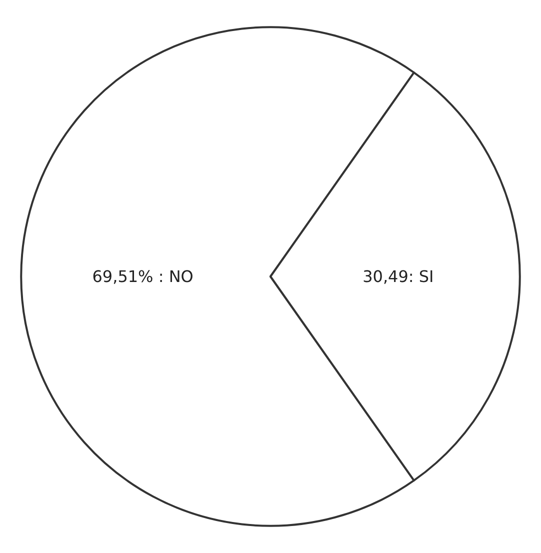 This screenshot has width=541, height=553. Describe the element at coordinates (143, 276) in the screenshot. I see `slice-label: 69,51% : NO` at that location.